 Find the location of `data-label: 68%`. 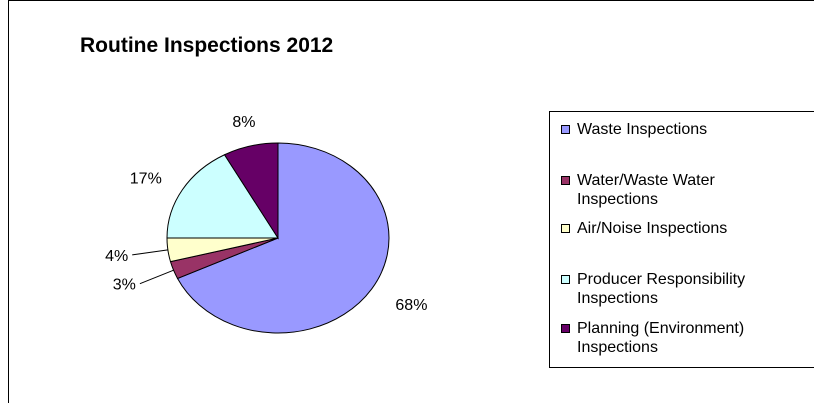

data-label: 68% is located at coordinates (411, 305).